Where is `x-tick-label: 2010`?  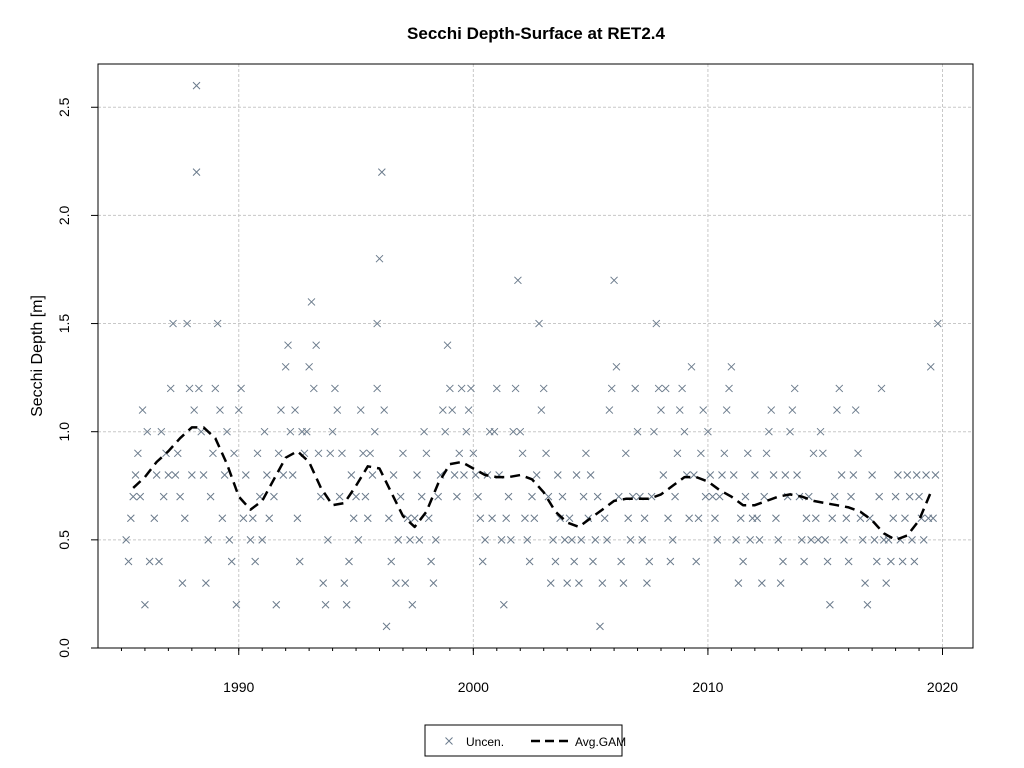 x-tick-label: 2010 is located at coordinates (707, 687).